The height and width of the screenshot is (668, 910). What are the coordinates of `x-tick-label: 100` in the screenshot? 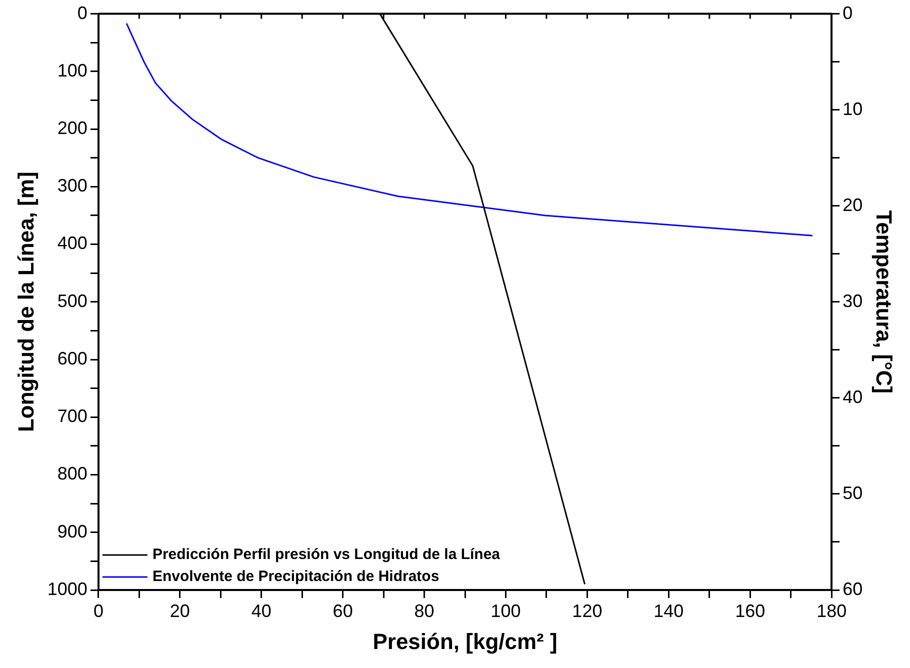 It's located at (505, 610).